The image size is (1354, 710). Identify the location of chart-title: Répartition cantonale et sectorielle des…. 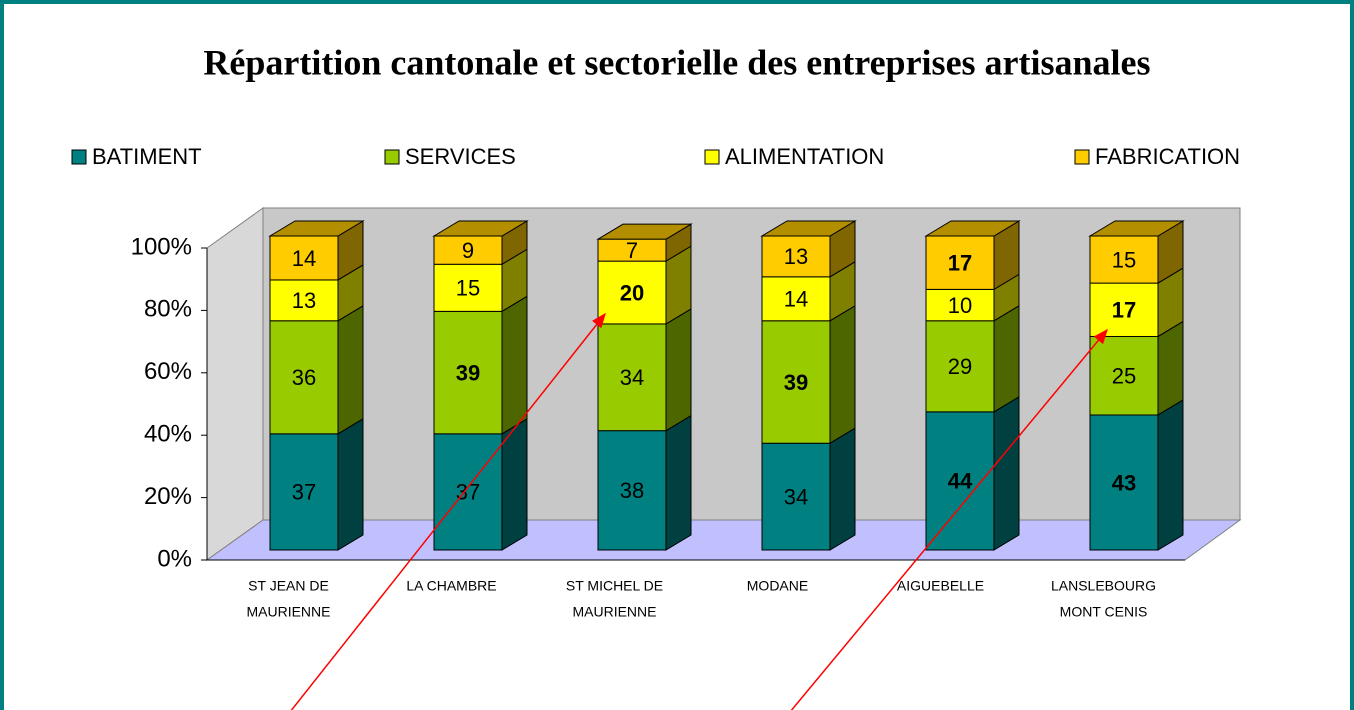
(676, 62).